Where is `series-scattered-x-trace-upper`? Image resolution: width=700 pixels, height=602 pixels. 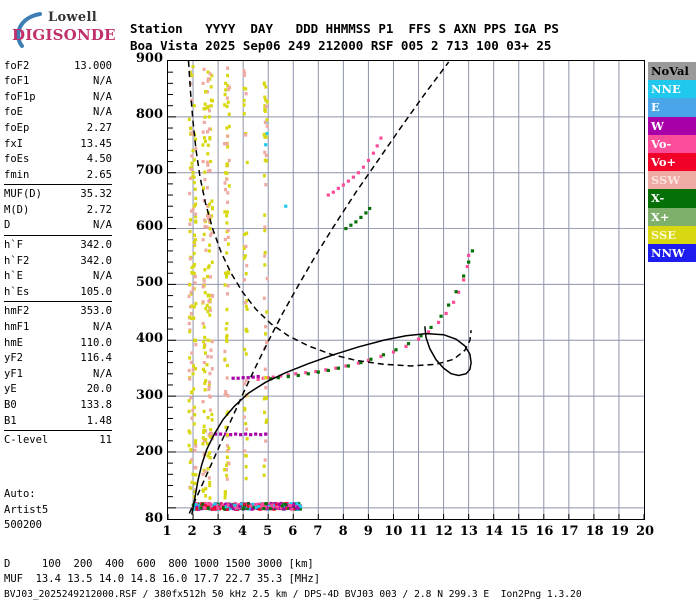
series-scattered-x-trace-upper is located at coordinates (358, 218).